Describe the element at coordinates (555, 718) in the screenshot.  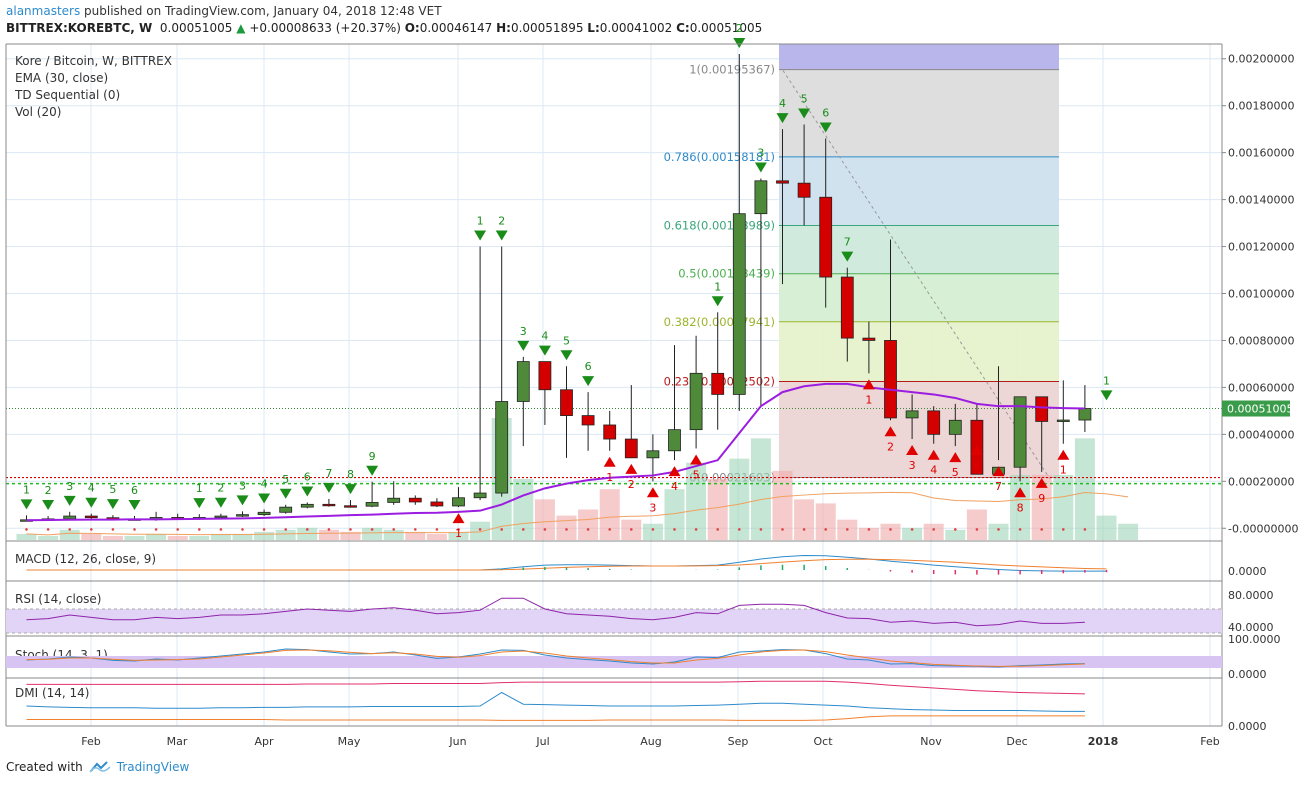
I see `dmi-minus-line` at that location.